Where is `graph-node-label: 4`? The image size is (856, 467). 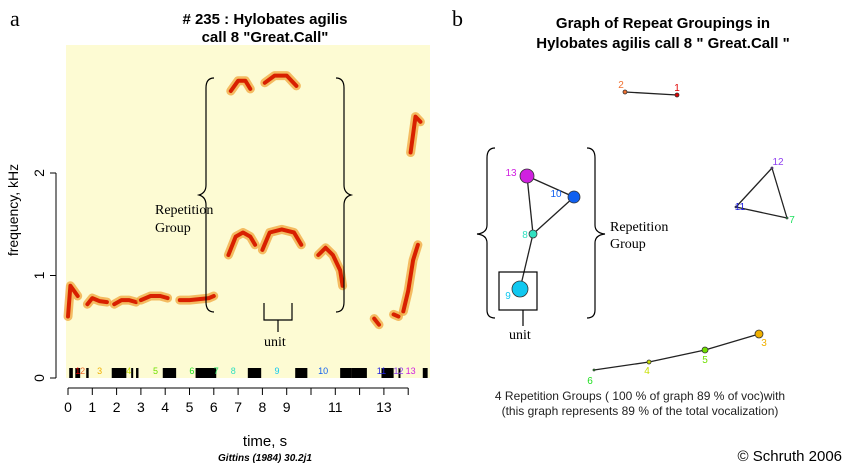 graph-node-label: 4 is located at coordinates (647, 371).